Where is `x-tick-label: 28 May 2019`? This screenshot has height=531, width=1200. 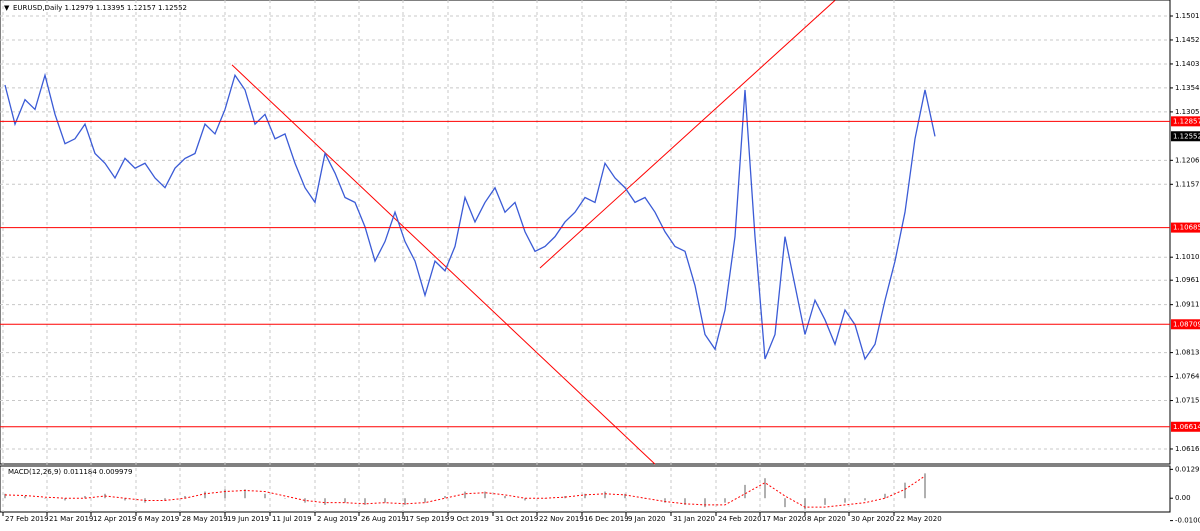
x-tick-label: 28 May 2019 is located at coordinates (205, 519).